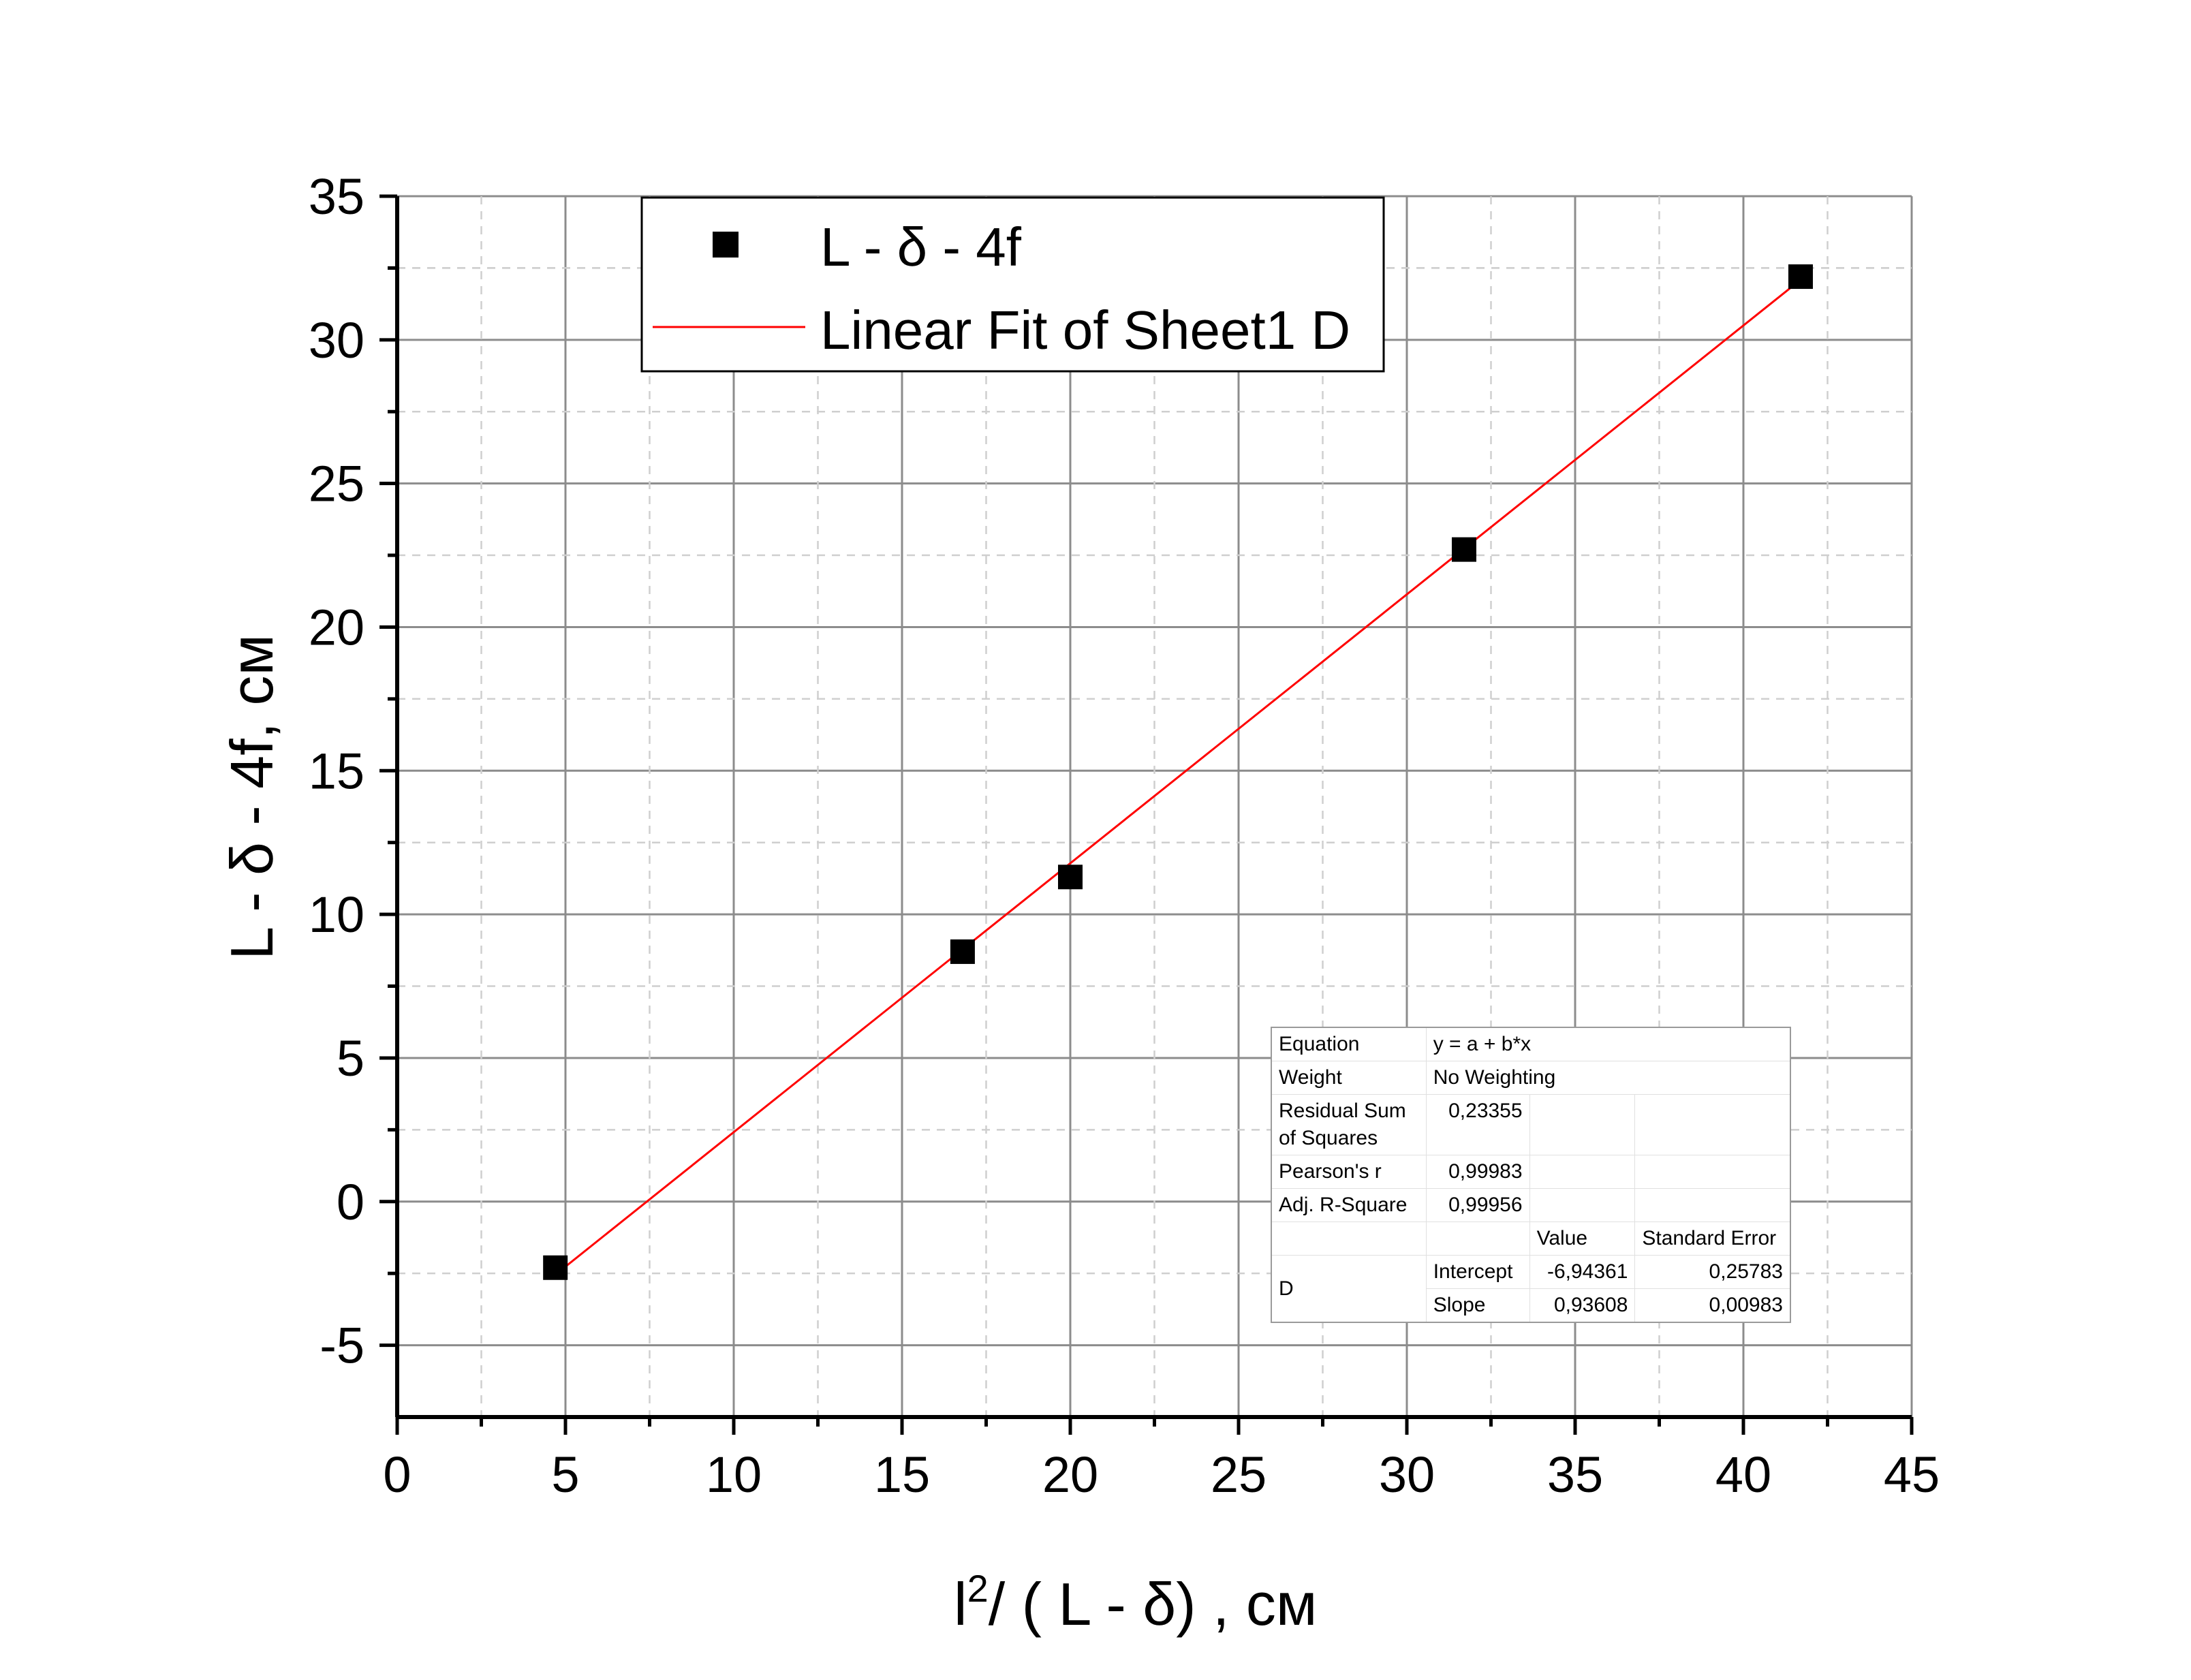  I want to click on x-tick-label: 5, so click(565, 1474).